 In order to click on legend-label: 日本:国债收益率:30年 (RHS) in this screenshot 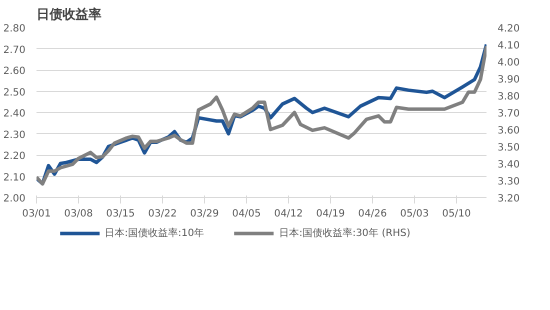, I will do `click(344, 233)`.